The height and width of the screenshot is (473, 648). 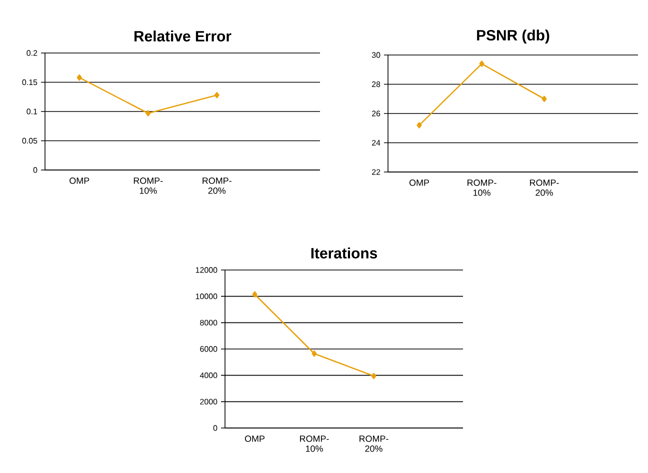 What do you see at coordinates (344, 253) in the screenshot?
I see `chart-title: Iterations` at bounding box center [344, 253].